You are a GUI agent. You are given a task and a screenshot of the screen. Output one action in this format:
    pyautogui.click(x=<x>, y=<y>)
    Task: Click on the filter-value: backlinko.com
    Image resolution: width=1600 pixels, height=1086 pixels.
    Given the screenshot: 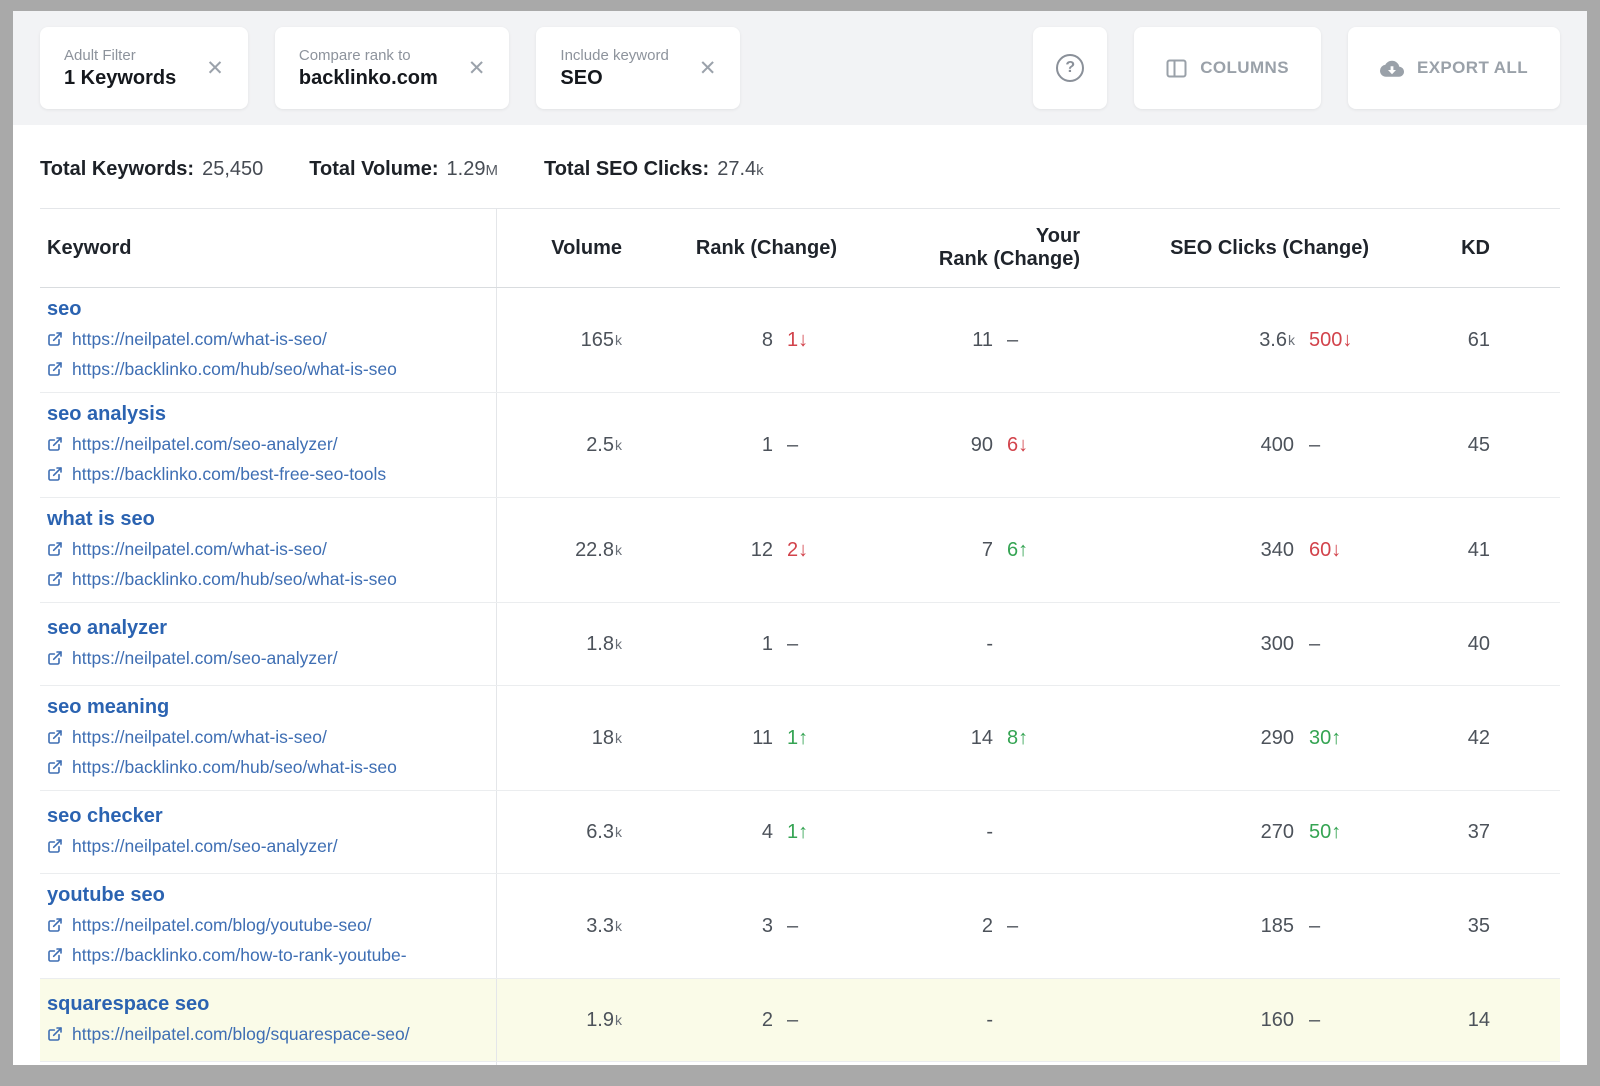 What is the action you would take?
    pyautogui.click(x=368, y=77)
    